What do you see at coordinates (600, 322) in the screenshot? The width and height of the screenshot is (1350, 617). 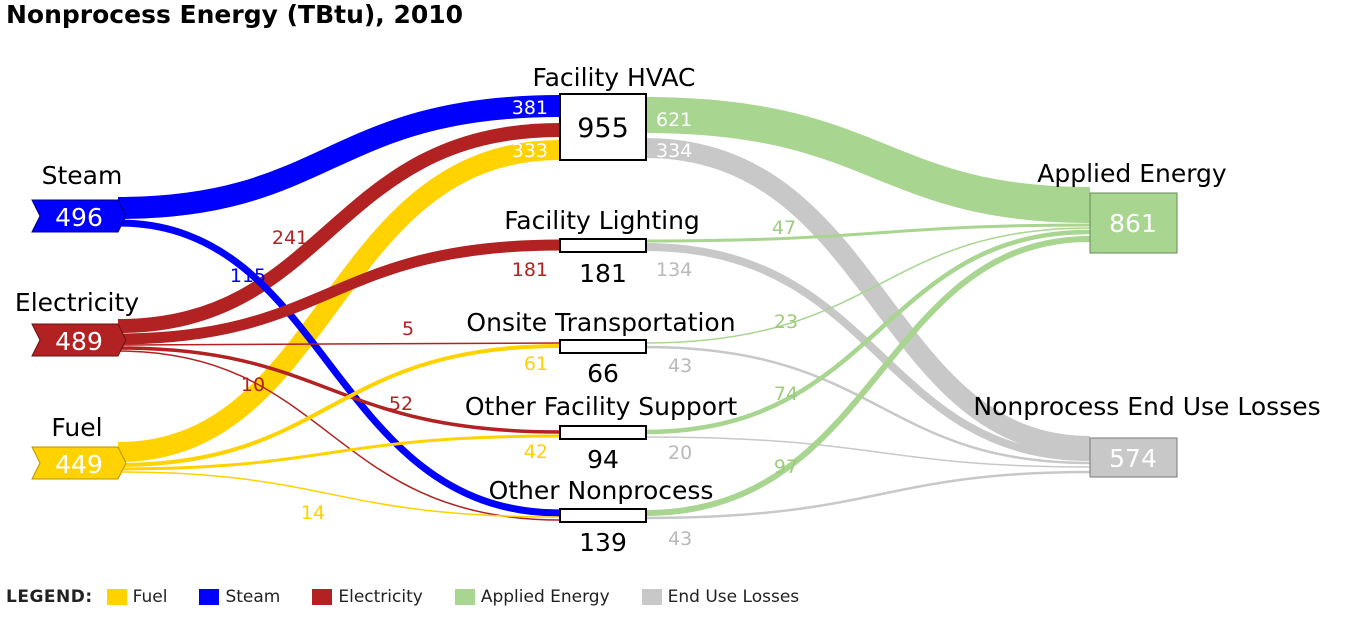 I see `end-use-label-transport: Onsite Transportation` at bounding box center [600, 322].